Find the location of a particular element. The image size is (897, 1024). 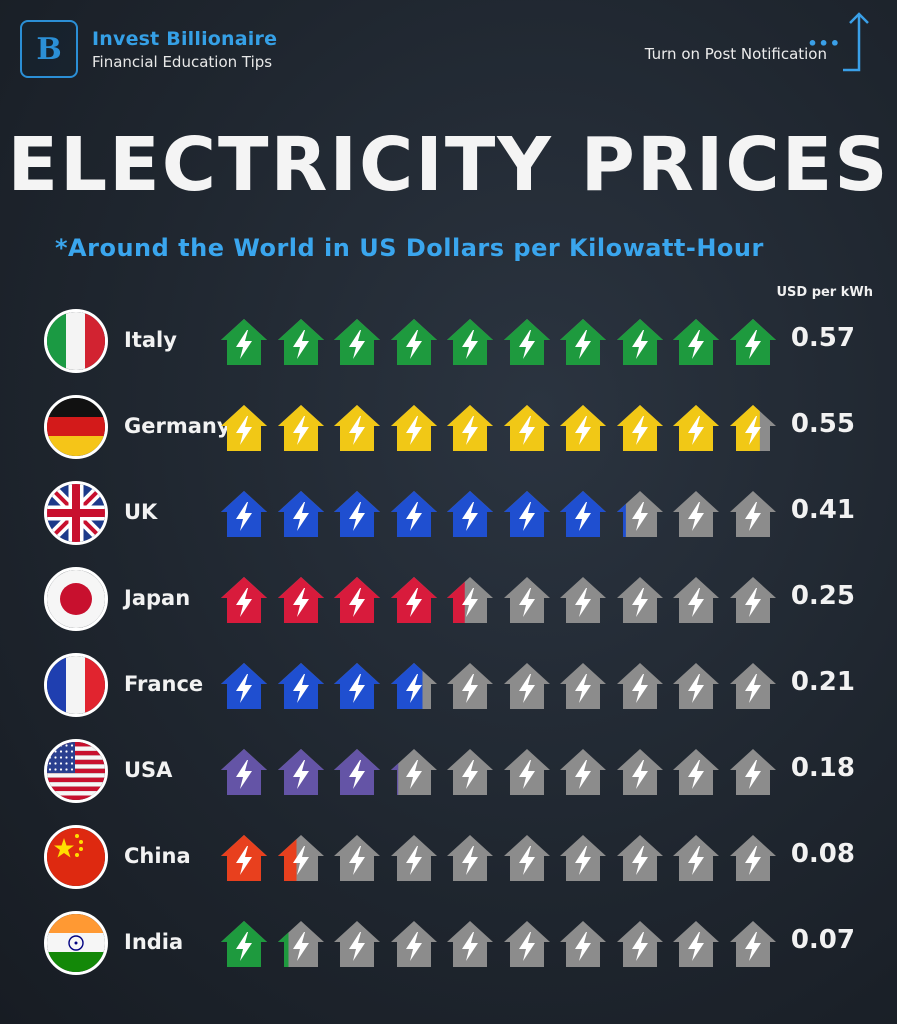

notification-text: Turn on Post Notification is located at coordinates (735, 54).